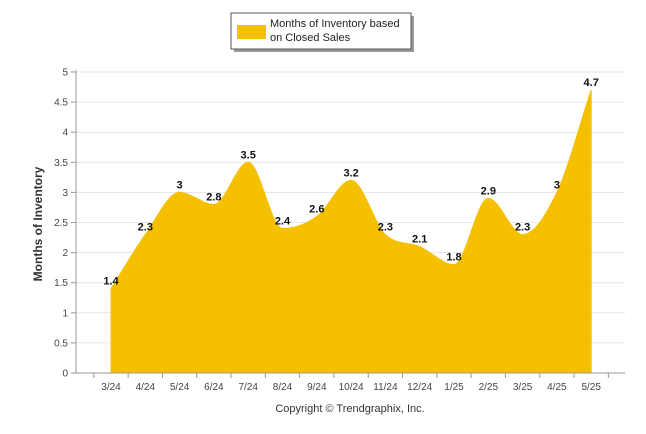 Image resolution: width=646 pixels, height=434 pixels. Describe the element at coordinates (61, 103) in the screenshot. I see `y-tick-label: 4.5` at that location.